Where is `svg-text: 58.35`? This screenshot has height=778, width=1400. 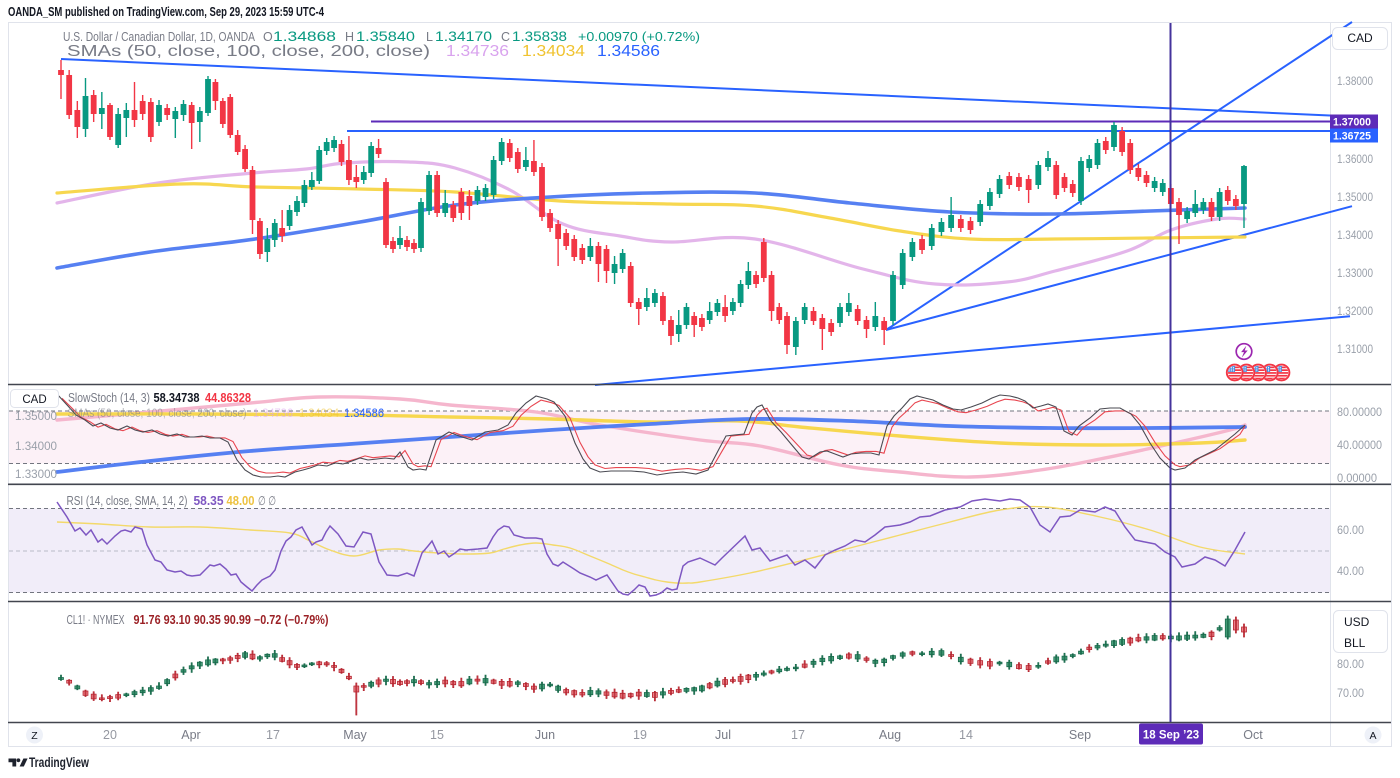
svg-text: 58.35 is located at coordinates (209, 501).